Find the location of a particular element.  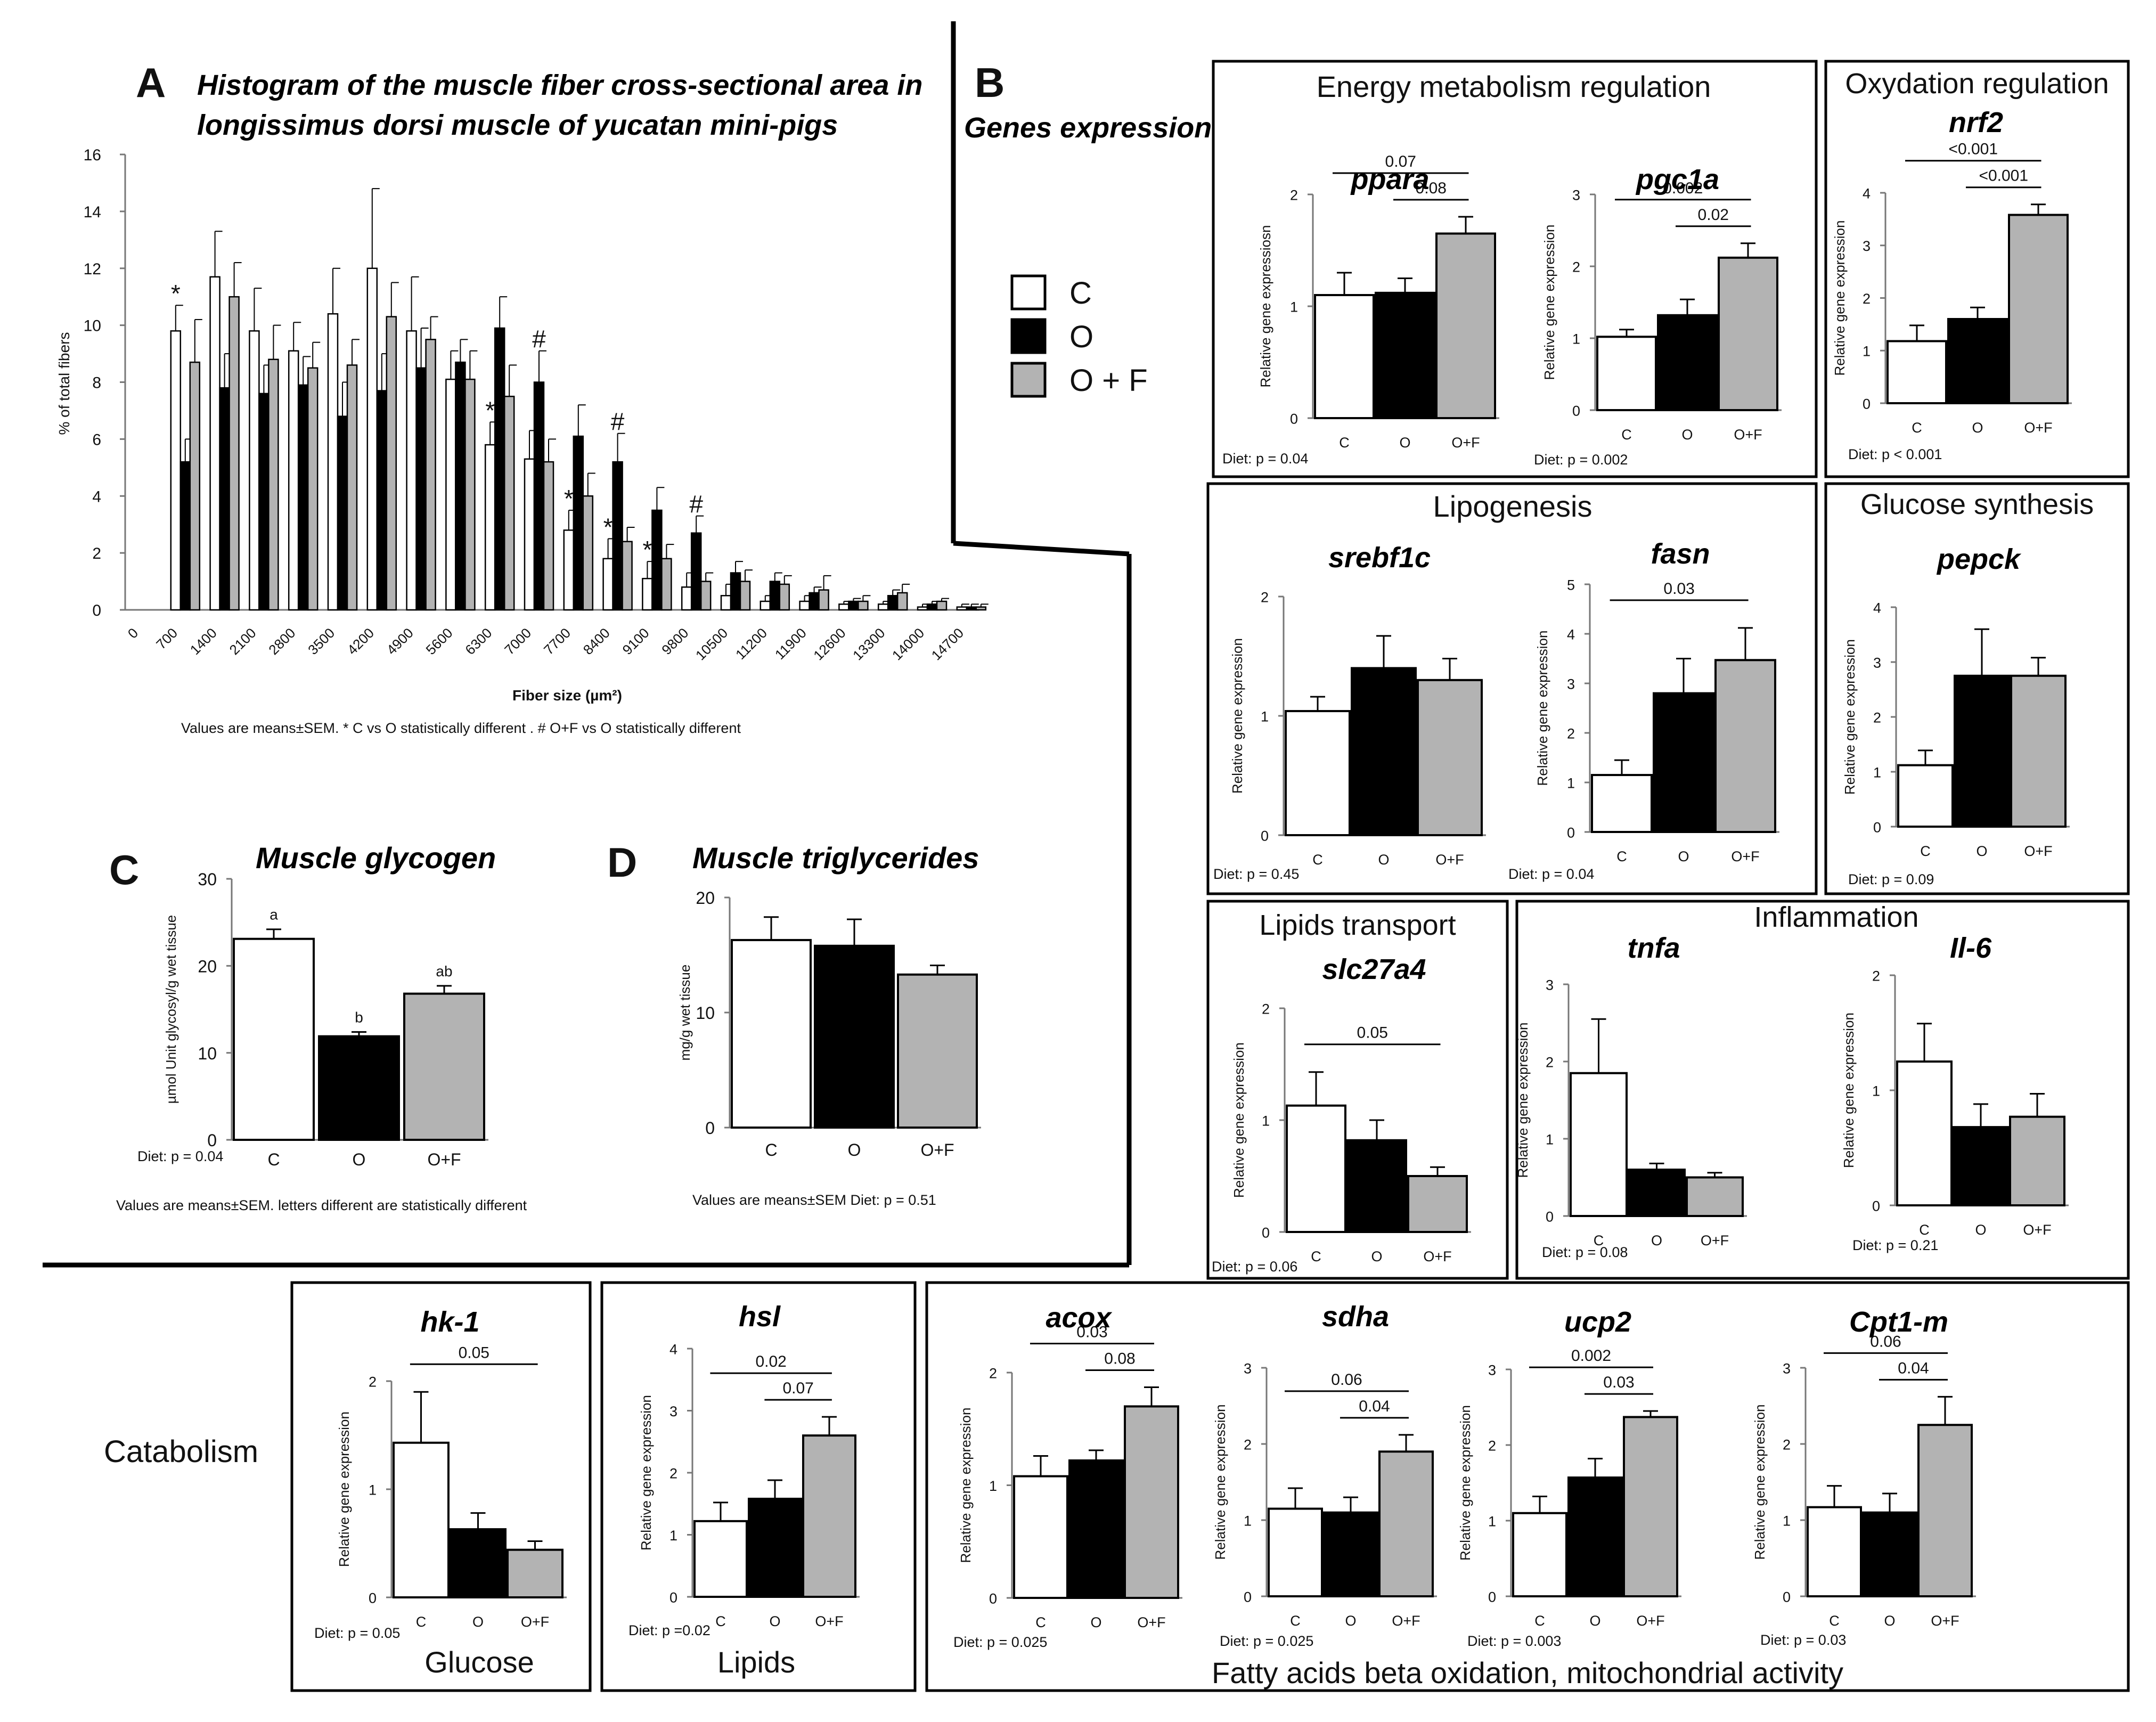

diet-p-value: Diet: p = 0.06 is located at coordinates (1255, 1267).